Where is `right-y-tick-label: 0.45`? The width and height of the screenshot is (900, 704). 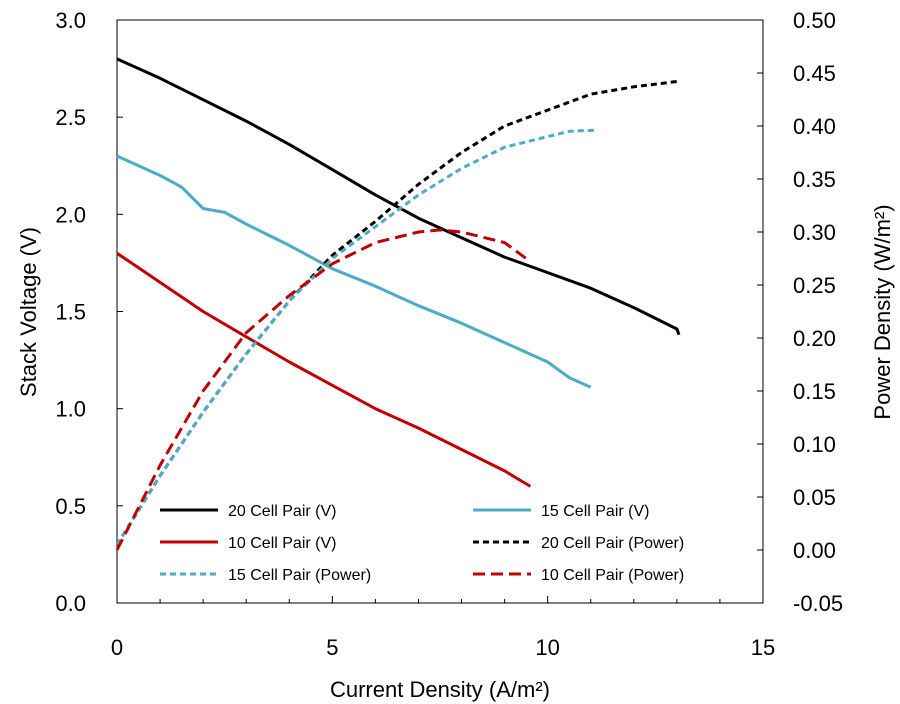 right-y-tick-label: 0.45 is located at coordinates (814, 73).